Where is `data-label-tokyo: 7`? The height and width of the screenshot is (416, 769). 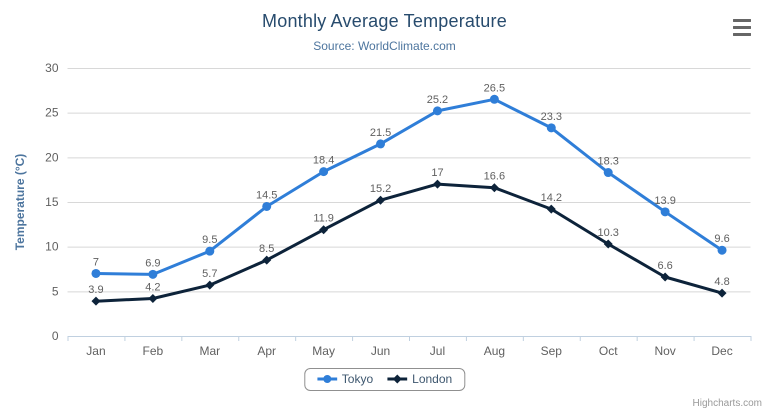 data-label-tokyo: 7 is located at coordinates (96, 262).